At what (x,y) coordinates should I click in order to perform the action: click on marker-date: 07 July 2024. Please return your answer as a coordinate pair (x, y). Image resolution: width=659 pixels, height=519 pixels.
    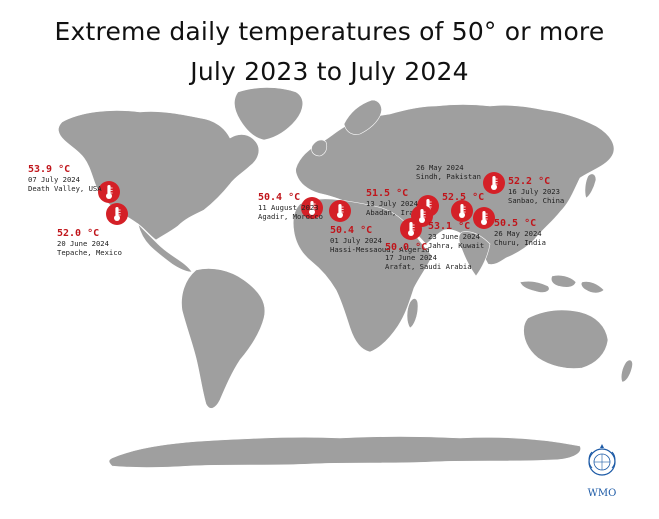
    Looking at the image, I should click on (54, 179).